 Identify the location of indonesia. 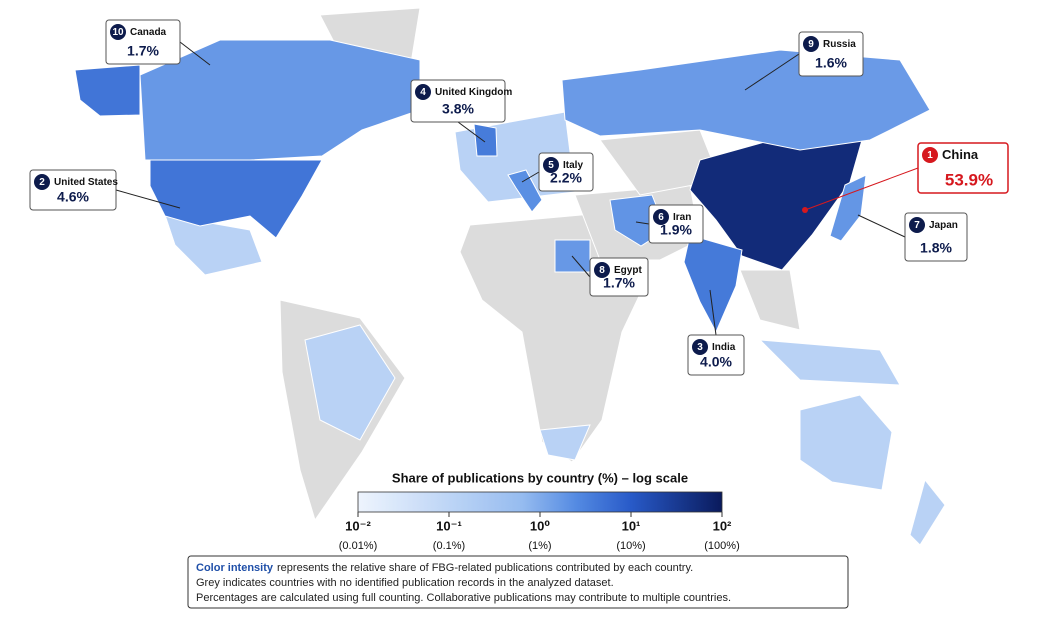
(829, 362).